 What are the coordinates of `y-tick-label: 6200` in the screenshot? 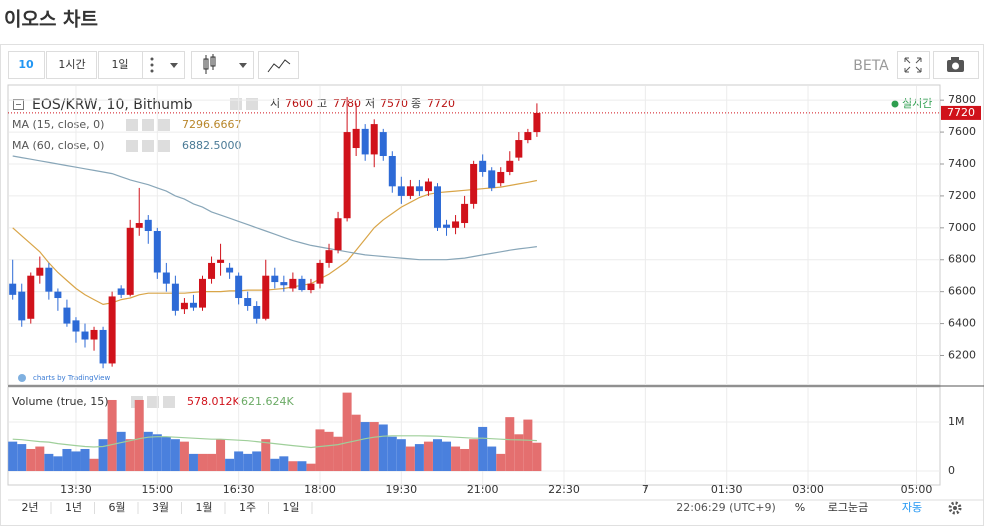 It's located at (962, 354).